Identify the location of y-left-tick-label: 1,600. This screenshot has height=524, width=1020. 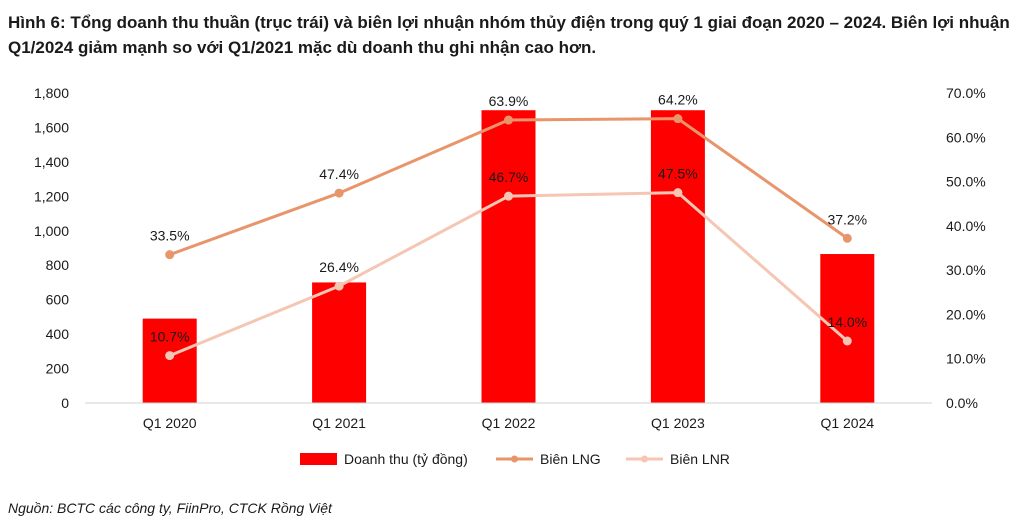
(51, 127).